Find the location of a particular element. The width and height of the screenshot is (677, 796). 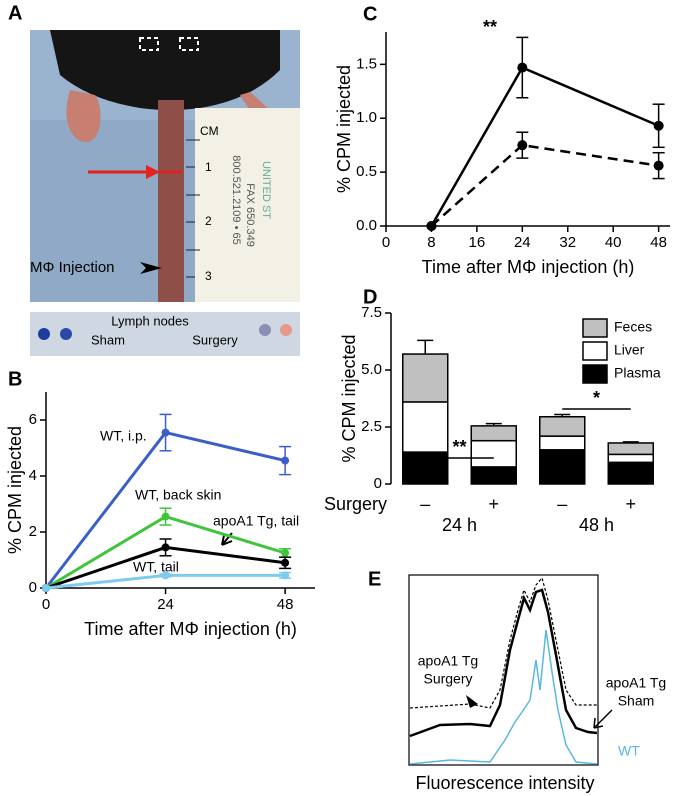

panel-label: B is located at coordinates (15, 379).